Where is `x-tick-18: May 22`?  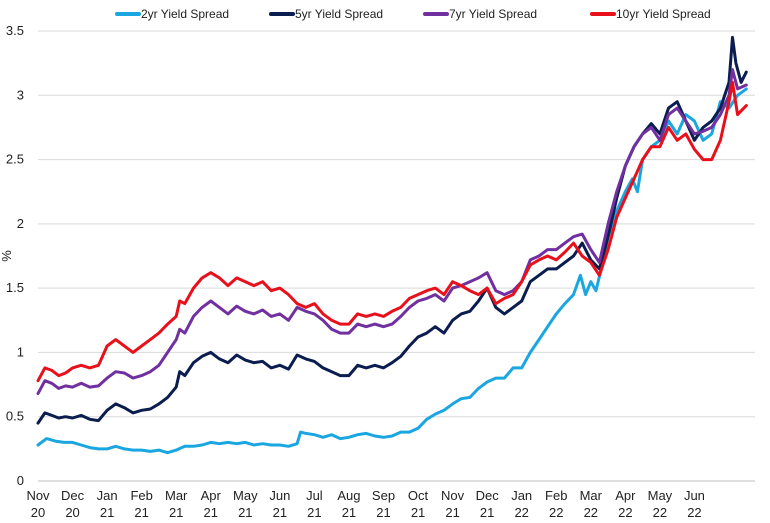 x-tick-18: May 22 is located at coordinates (660, 504).